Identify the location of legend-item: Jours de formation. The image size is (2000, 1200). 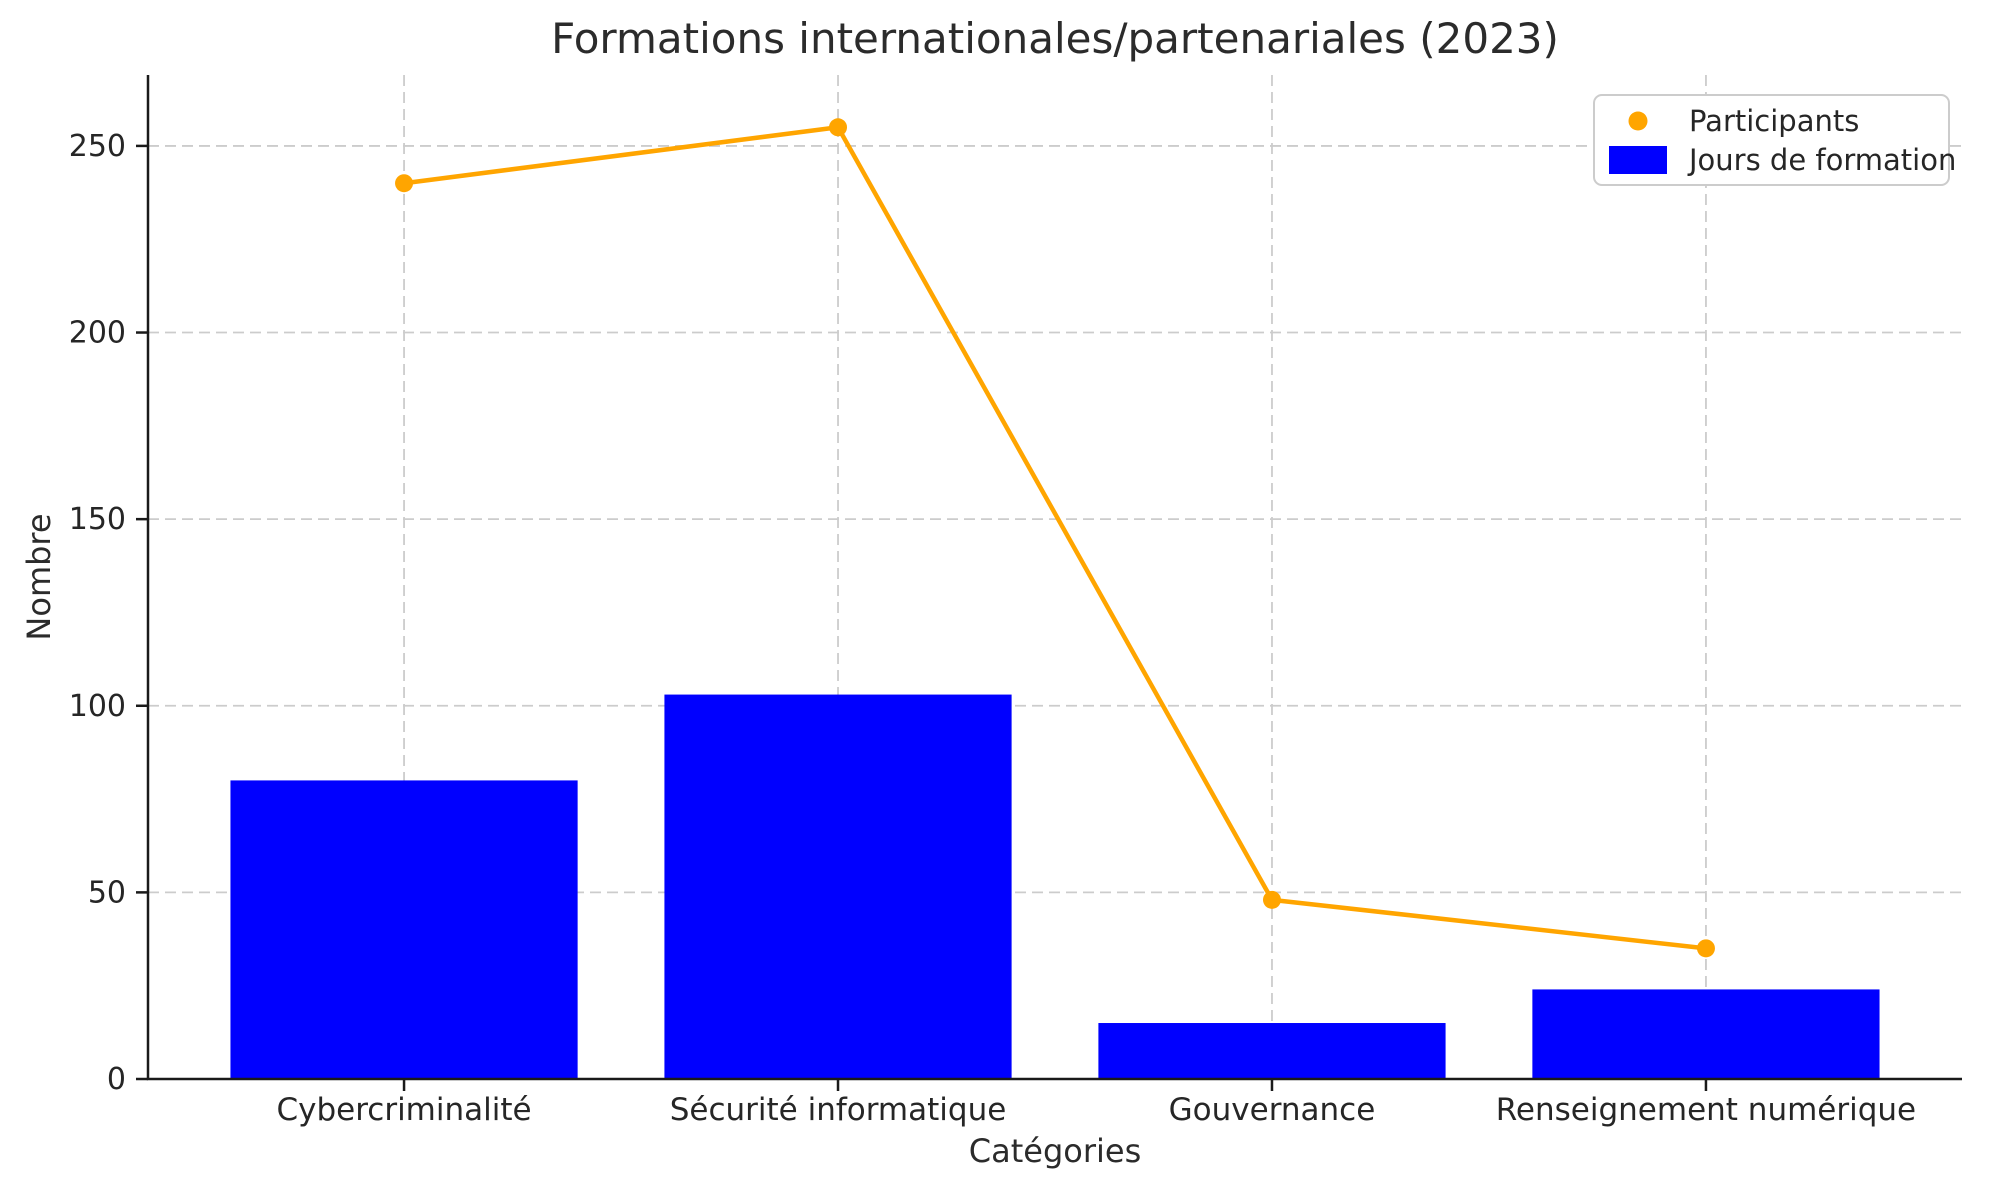
(1782, 159).